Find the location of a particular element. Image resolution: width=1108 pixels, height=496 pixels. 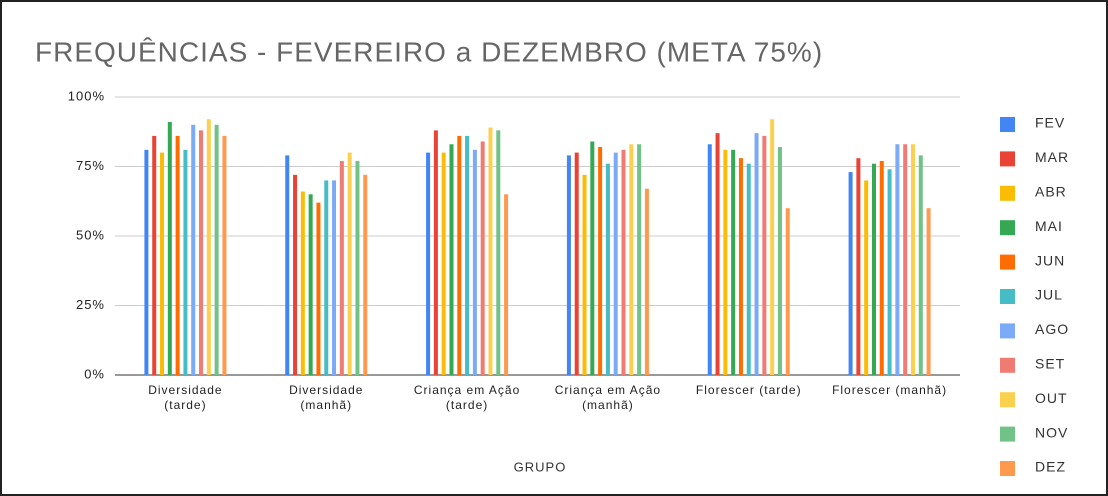

x-axis-label: GRUPO is located at coordinates (540, 466).